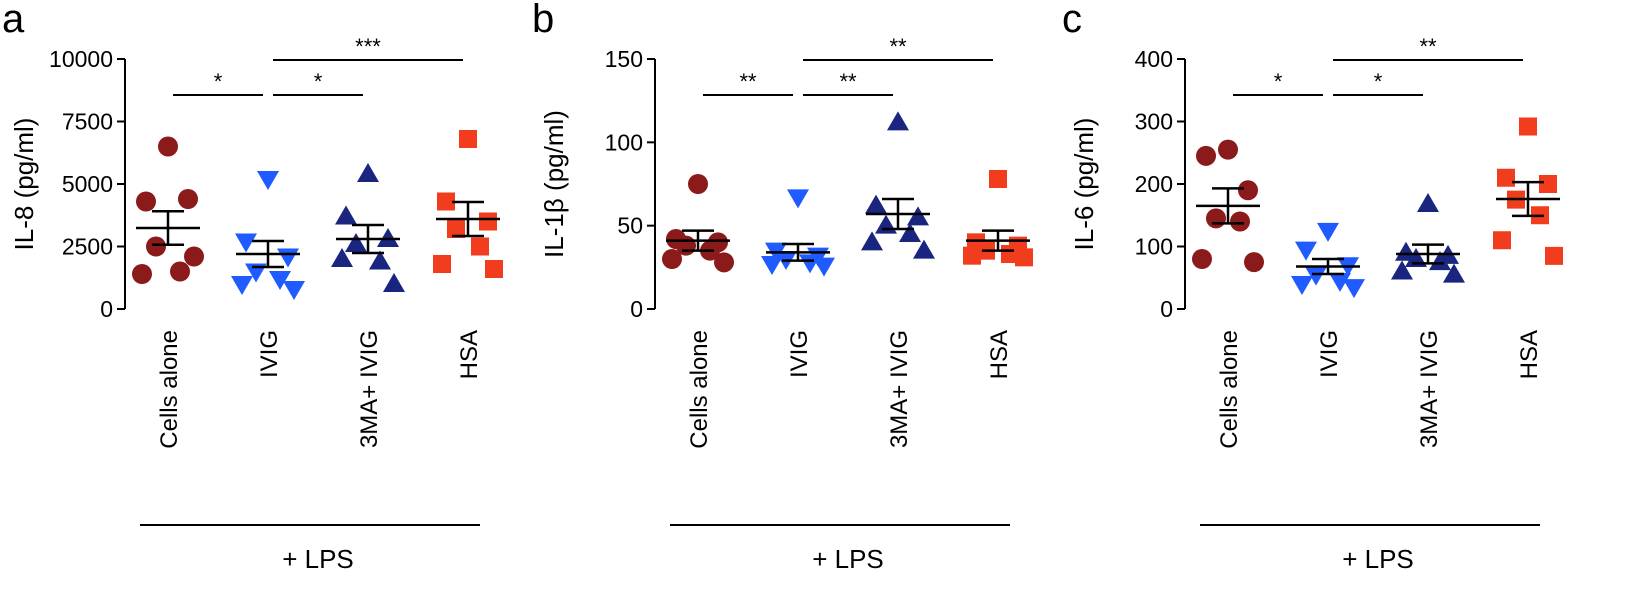 This screenshot has width=1650, height=603. I want to click on y-axis-label: IL-1β (pg/ml), so click(554, 184).